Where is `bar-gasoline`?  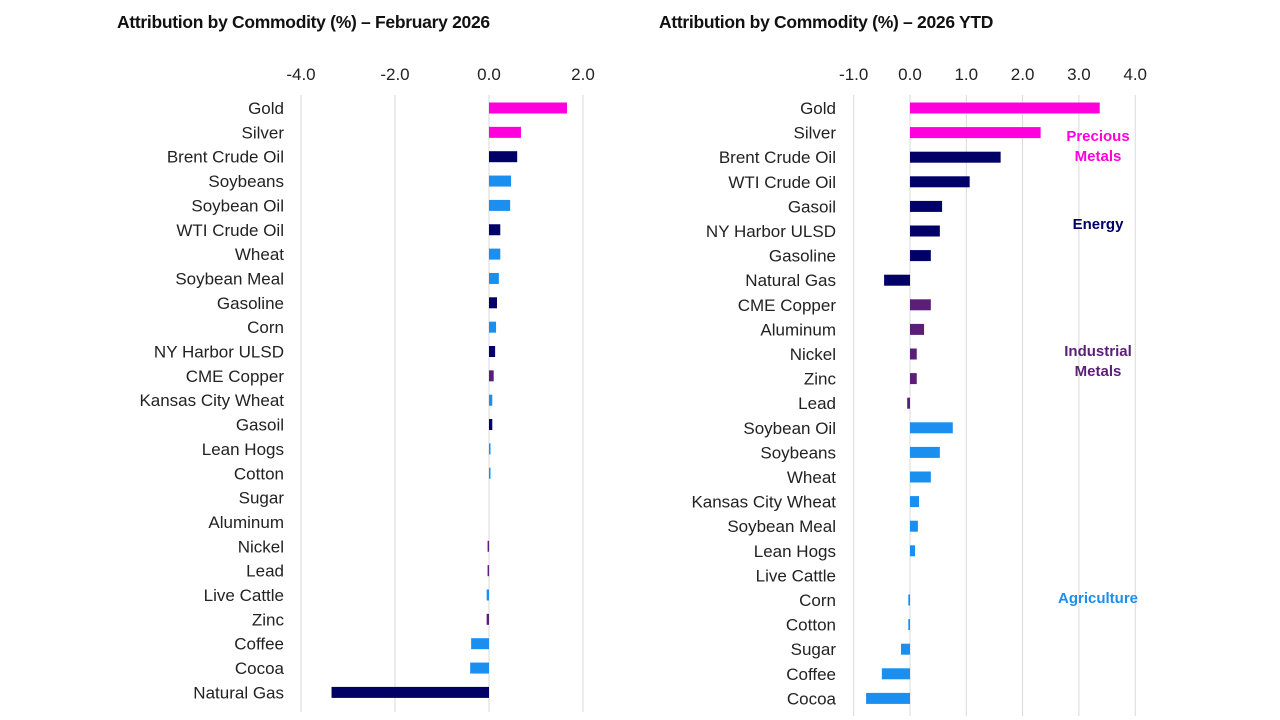
bar-gasoline is located at coordinates (493, 303).